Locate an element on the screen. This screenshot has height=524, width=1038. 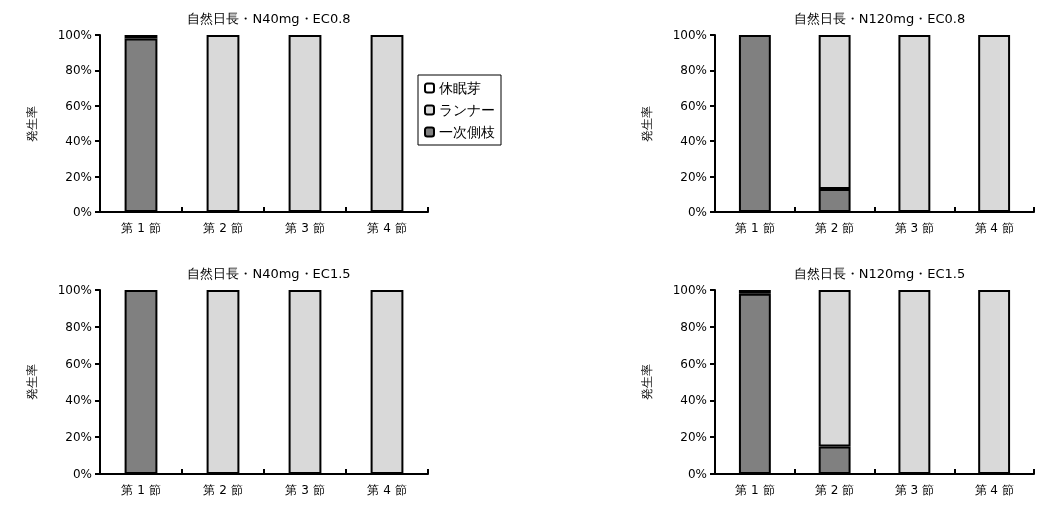
legend-label: ランナー is located at coordinates (467, 110).